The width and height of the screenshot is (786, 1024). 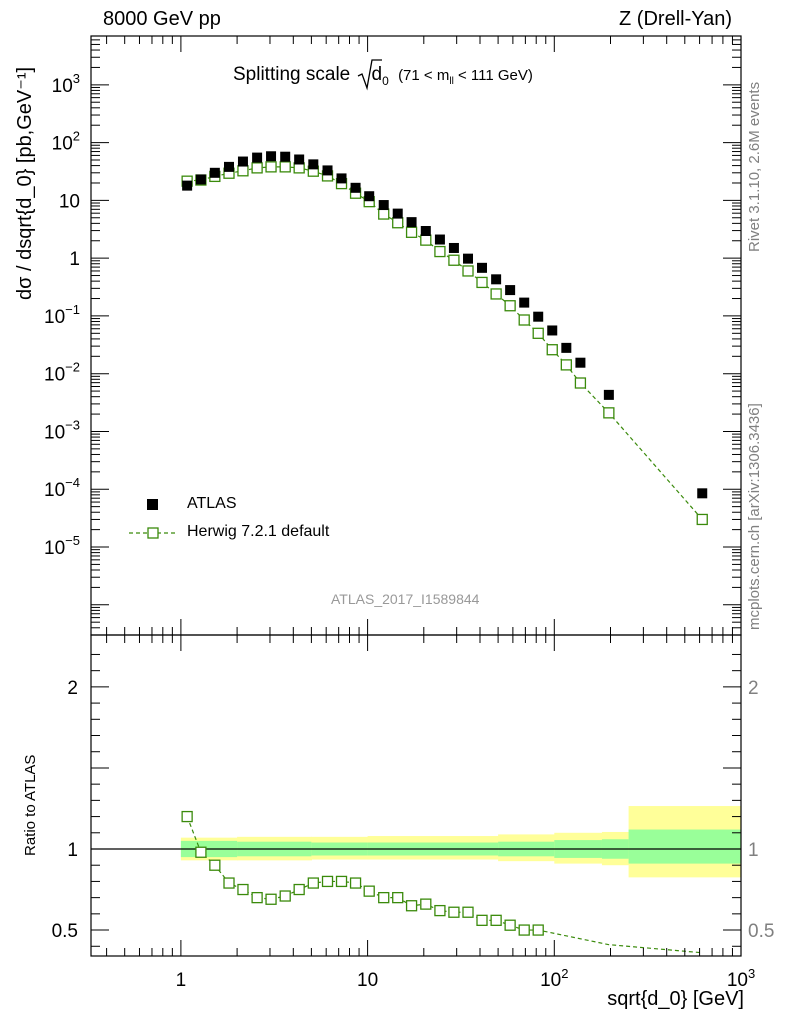 What do you see at coordinates (153, 533) in the screenshot?
I see `legend-marker-mc` at bounding box center [153, 533].